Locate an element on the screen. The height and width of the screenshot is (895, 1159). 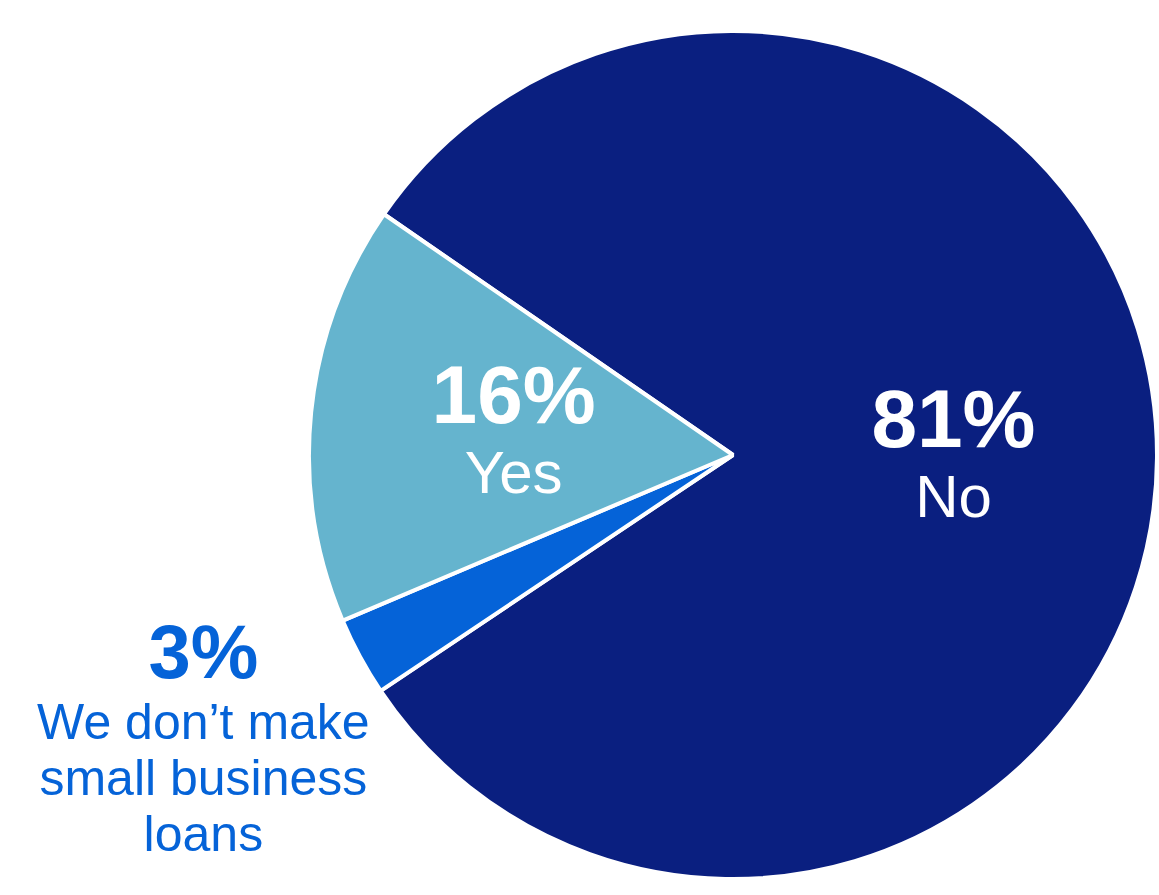
slice-label: Yes is located at coordinates (513, 473).